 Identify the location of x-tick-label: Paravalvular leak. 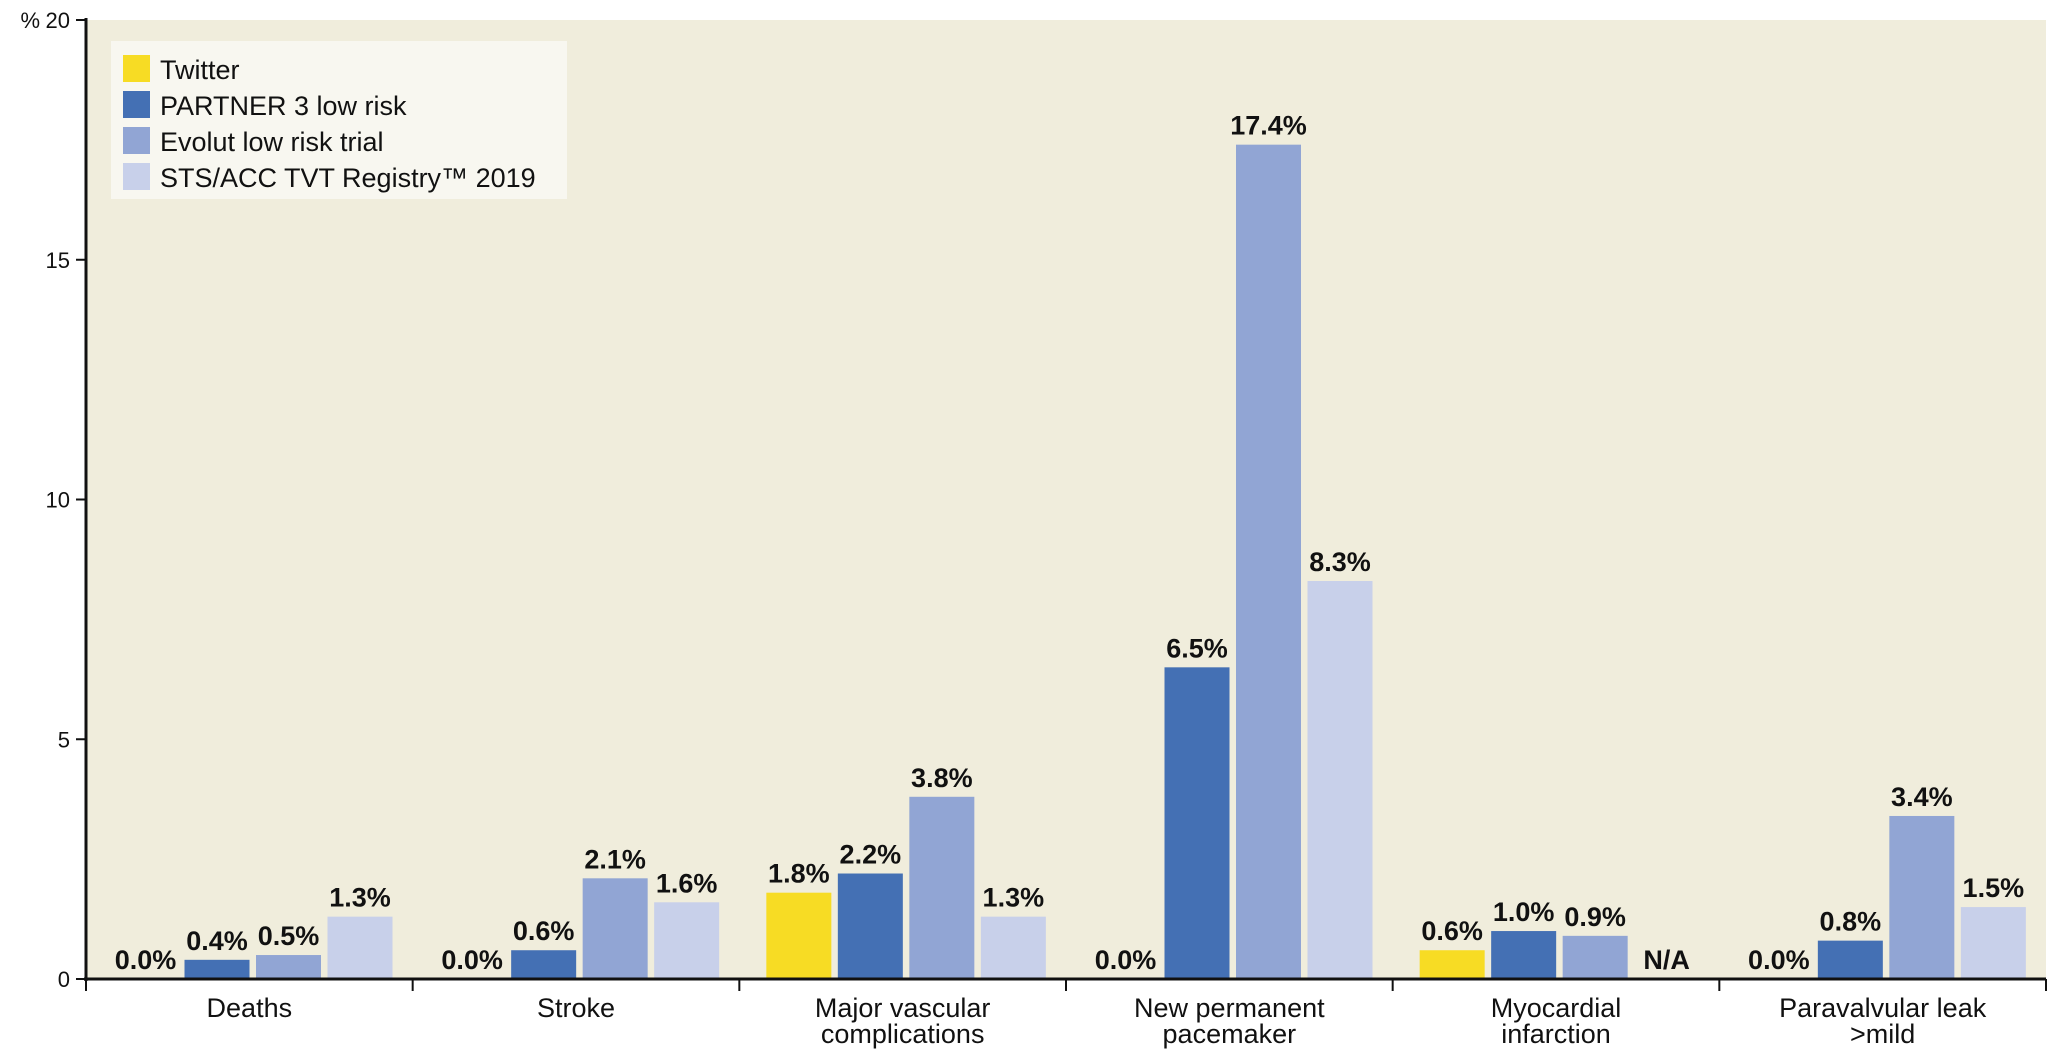
(1883, 1008).